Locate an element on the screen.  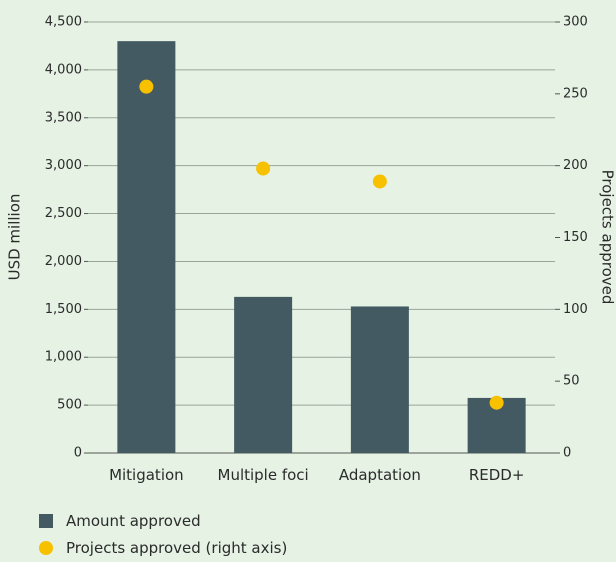
x-tick-label: Adaptation is located at coordinates (379, 475).